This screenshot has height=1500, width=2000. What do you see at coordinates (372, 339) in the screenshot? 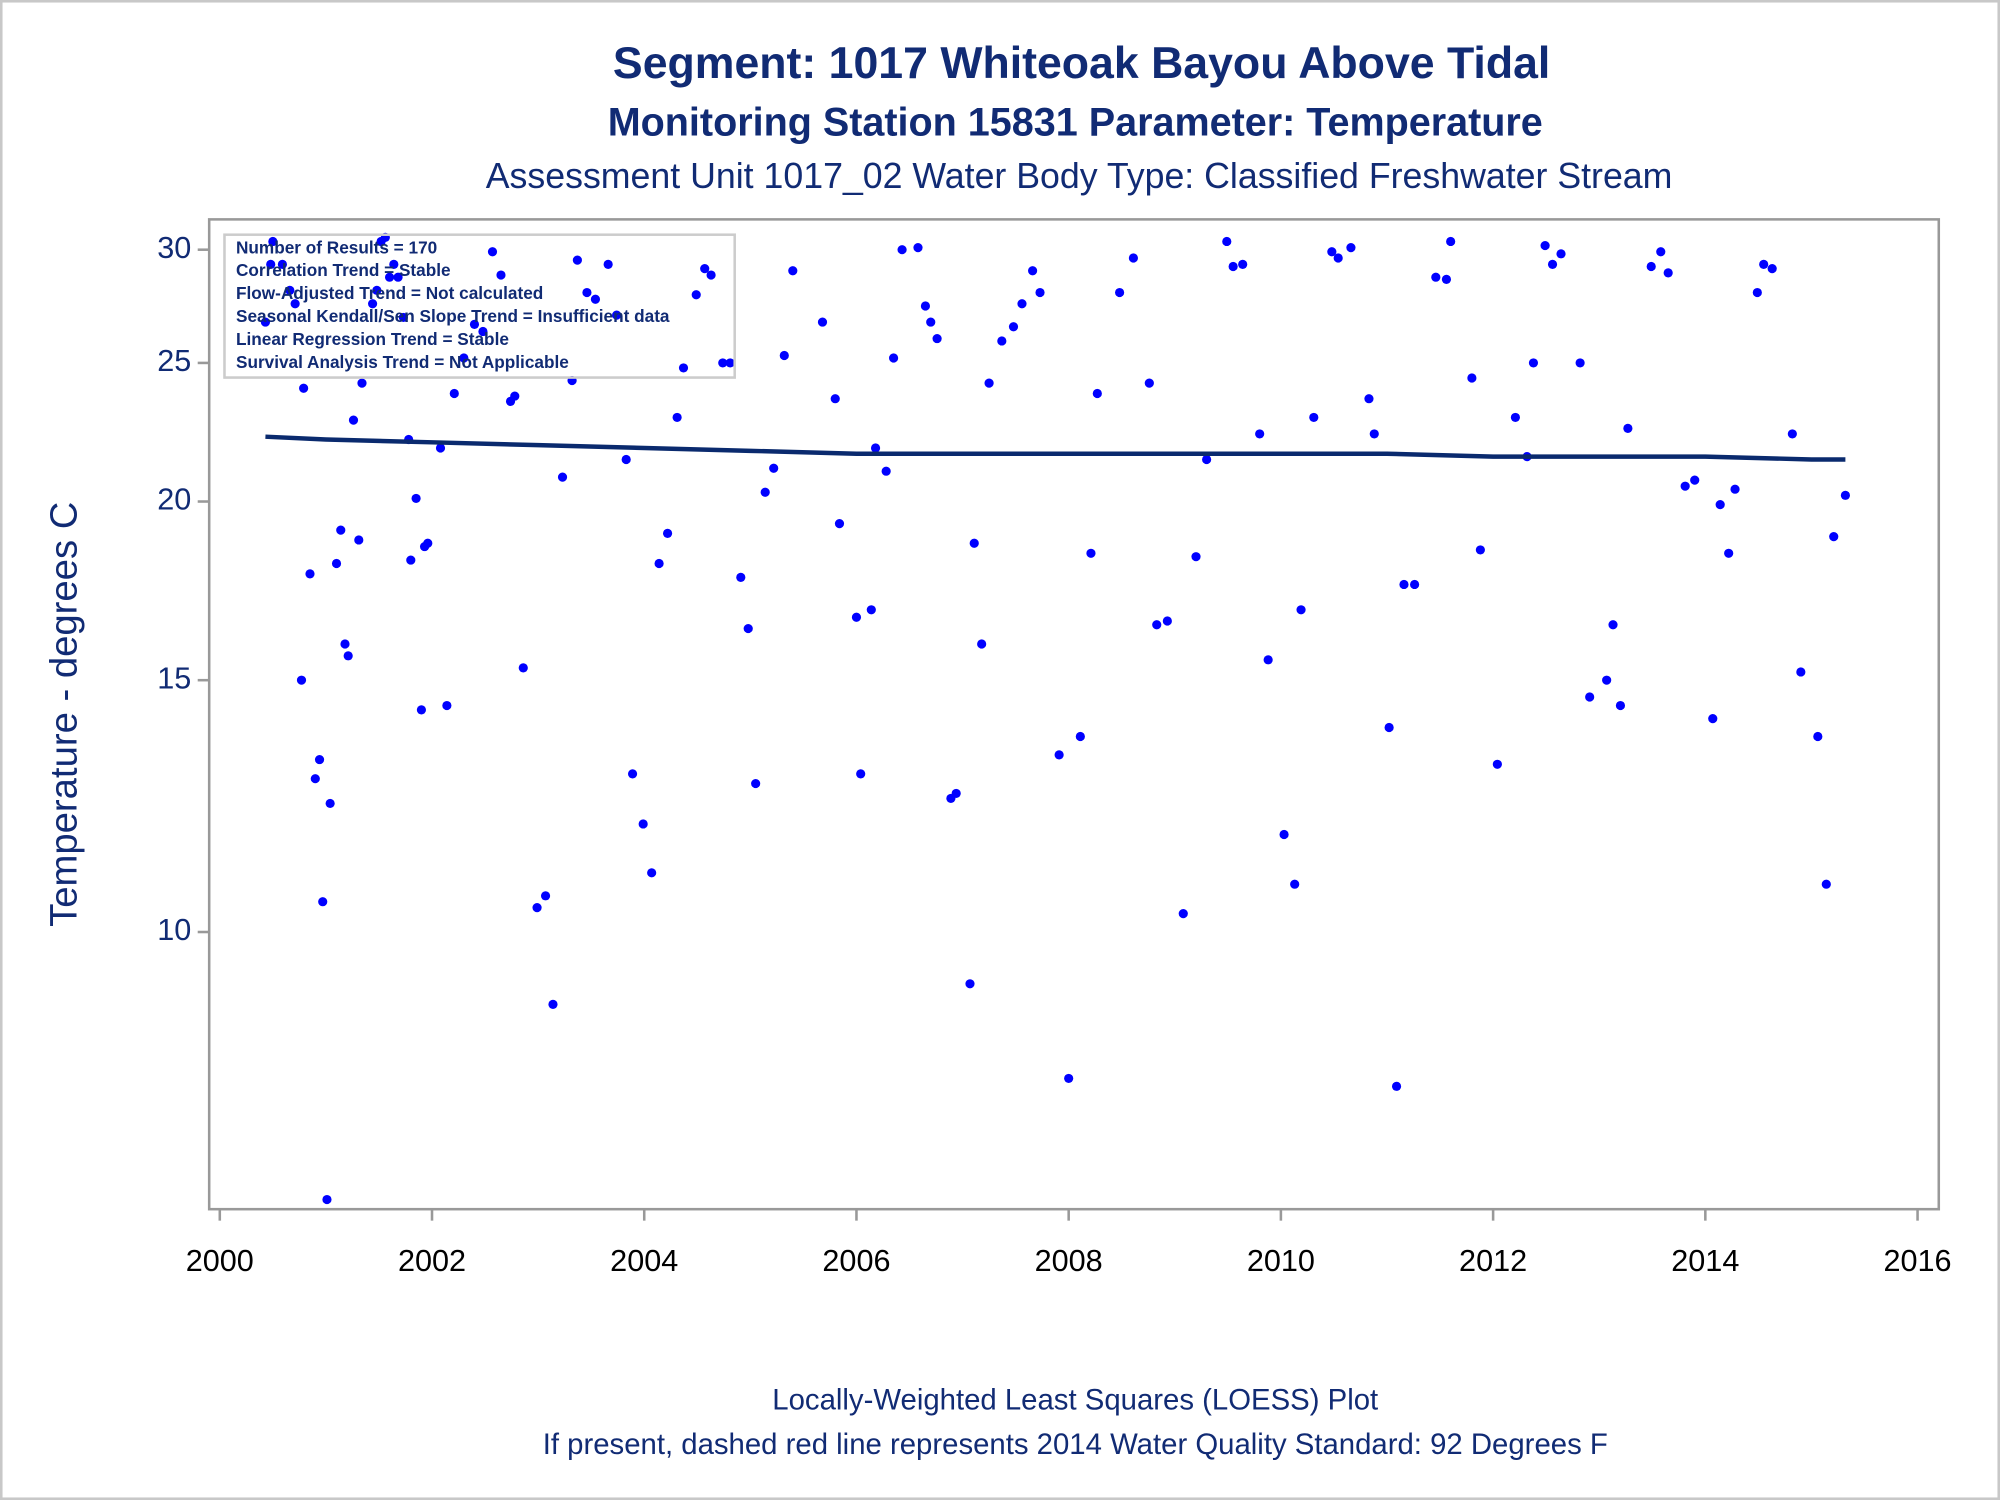
I see `annotation: Linear Regression Trend = Stable` at bounding box center [372, 339].